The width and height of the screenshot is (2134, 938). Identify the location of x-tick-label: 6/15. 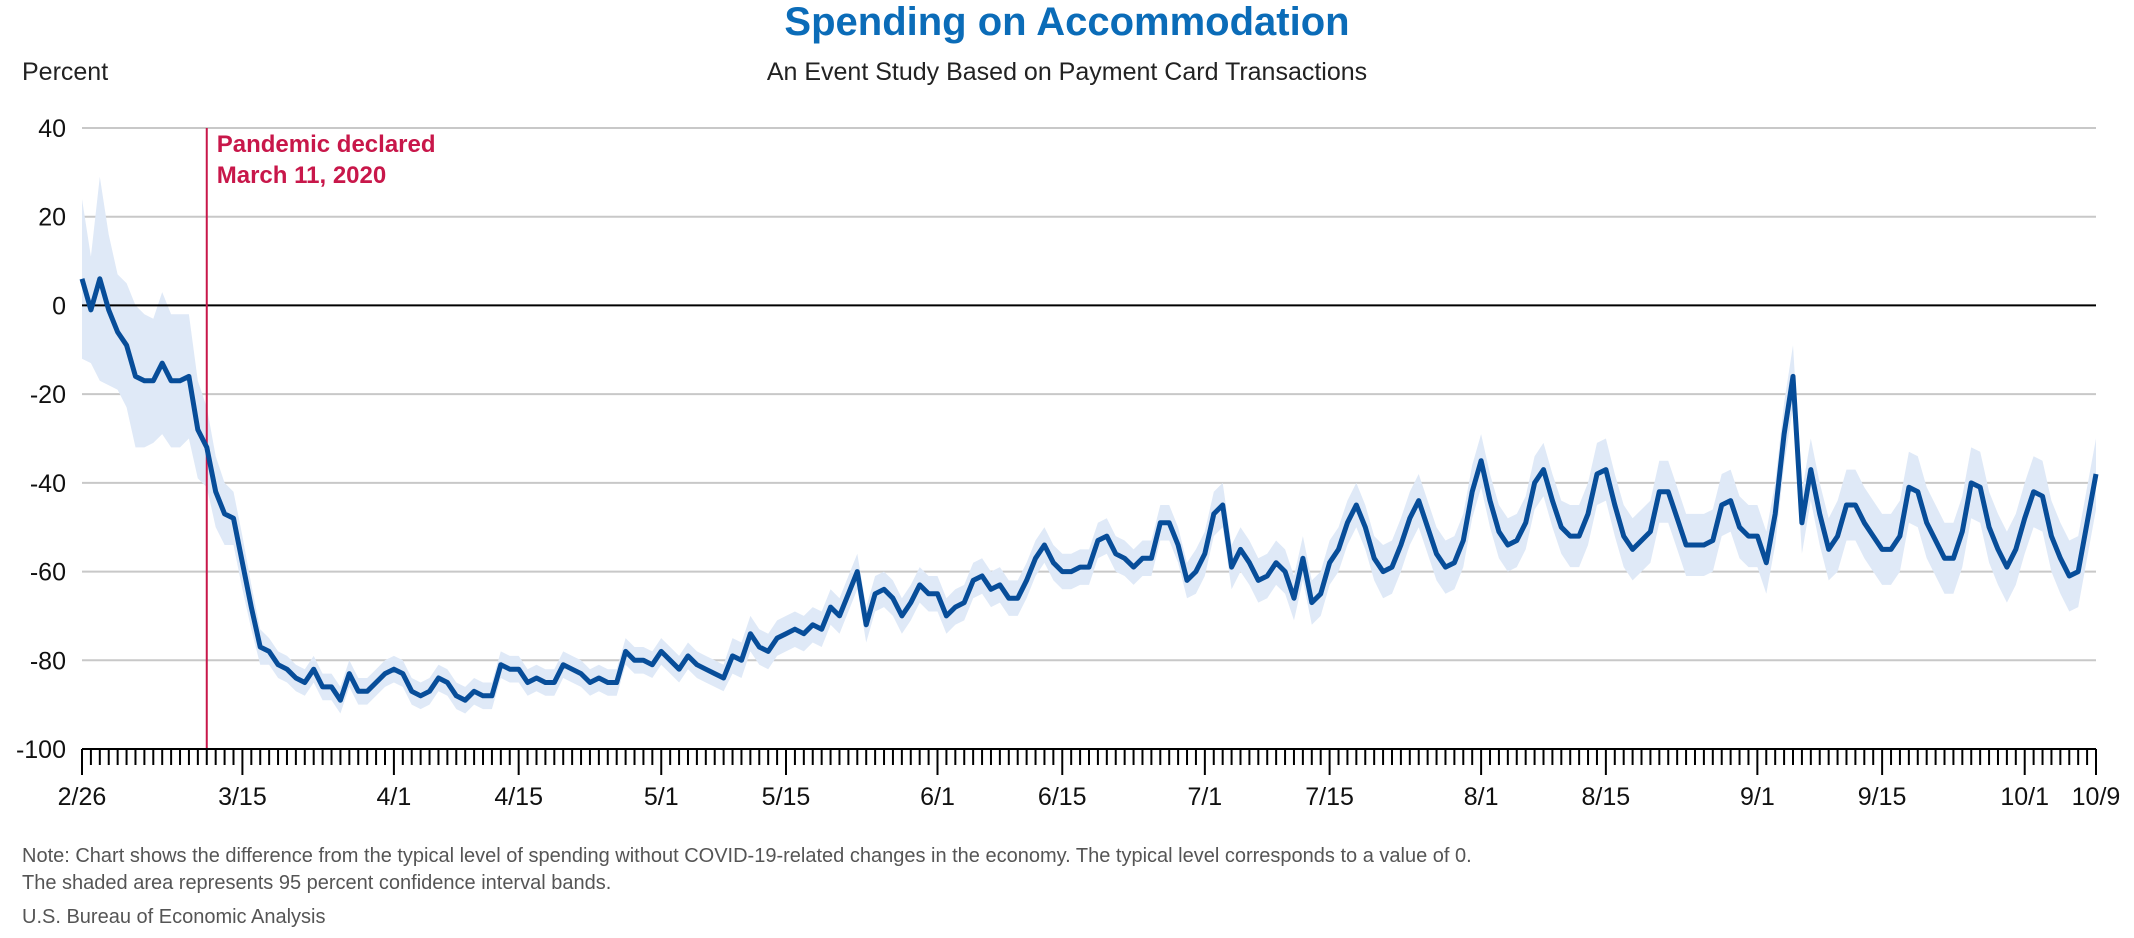
(1062, 797).